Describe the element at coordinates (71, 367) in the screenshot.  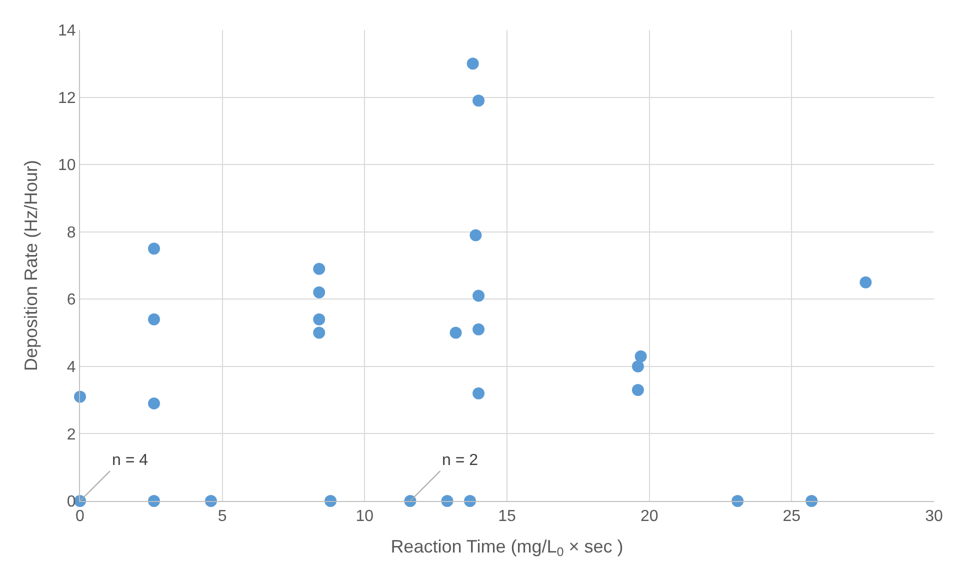
I see `y-tick-label: 4` at that location.